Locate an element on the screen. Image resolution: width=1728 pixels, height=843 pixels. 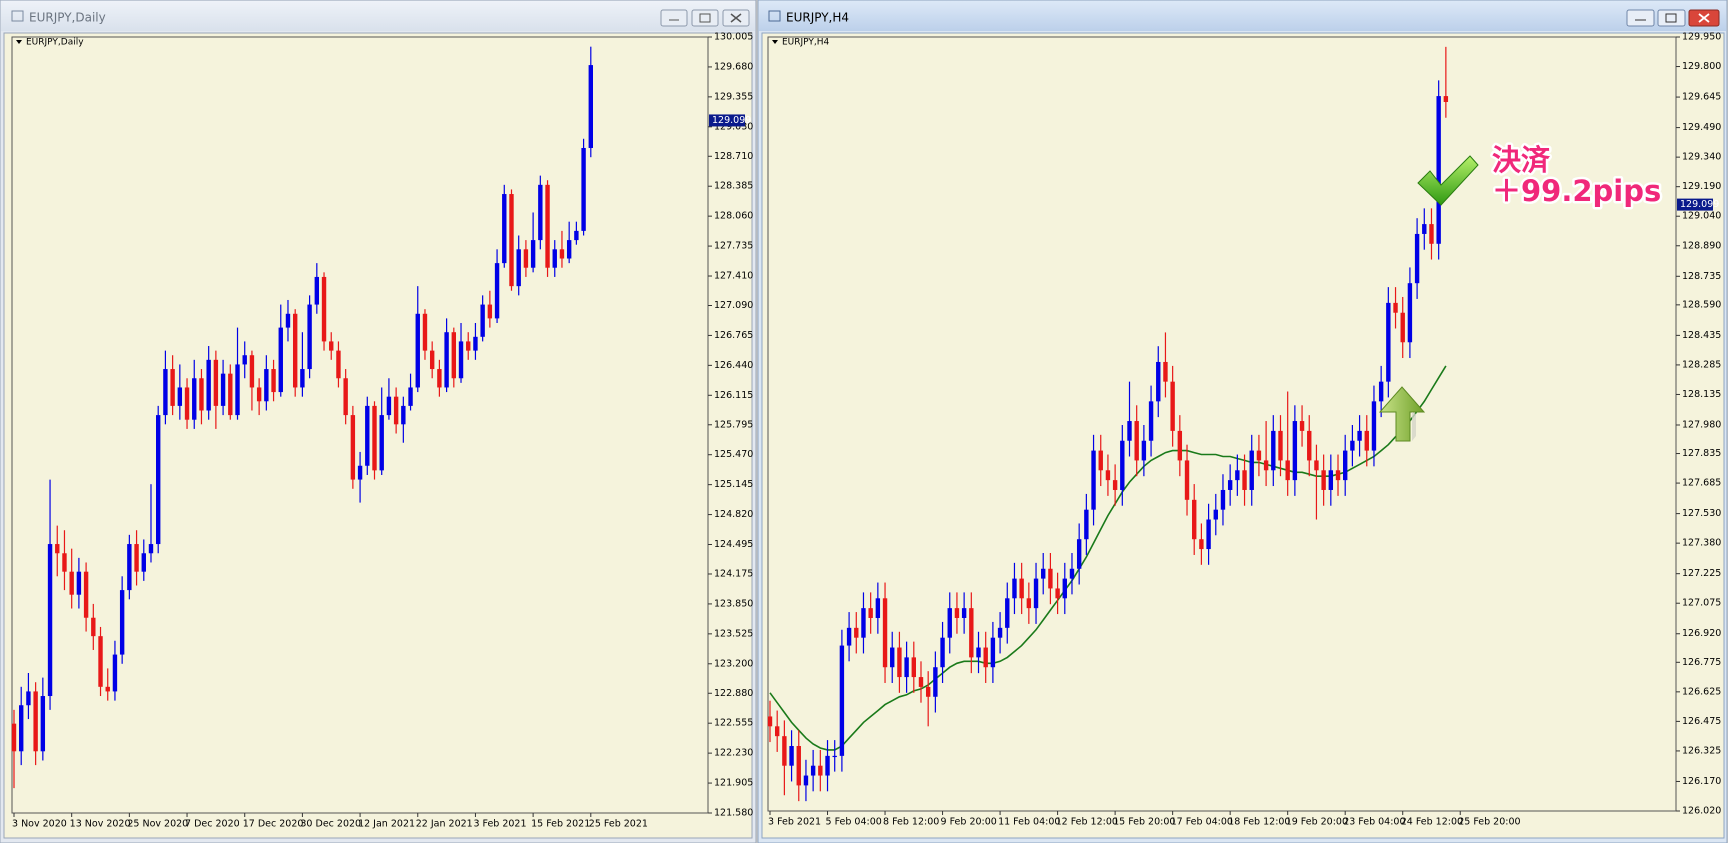
y-tick-label: 127.530 is located at coordinates (1701, 513).